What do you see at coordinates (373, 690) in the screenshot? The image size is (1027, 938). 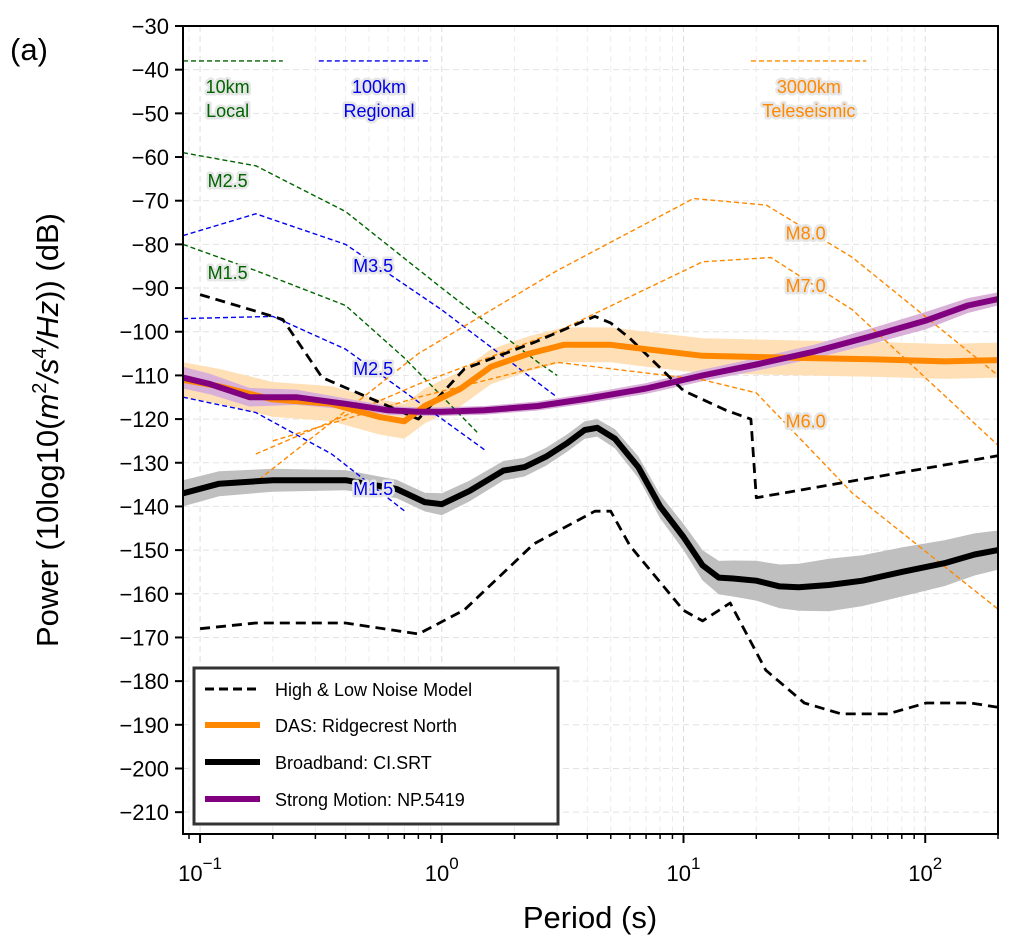 I see `legend-label-noise-model: High & Low Noise Model` at bounding box center [373, 690].